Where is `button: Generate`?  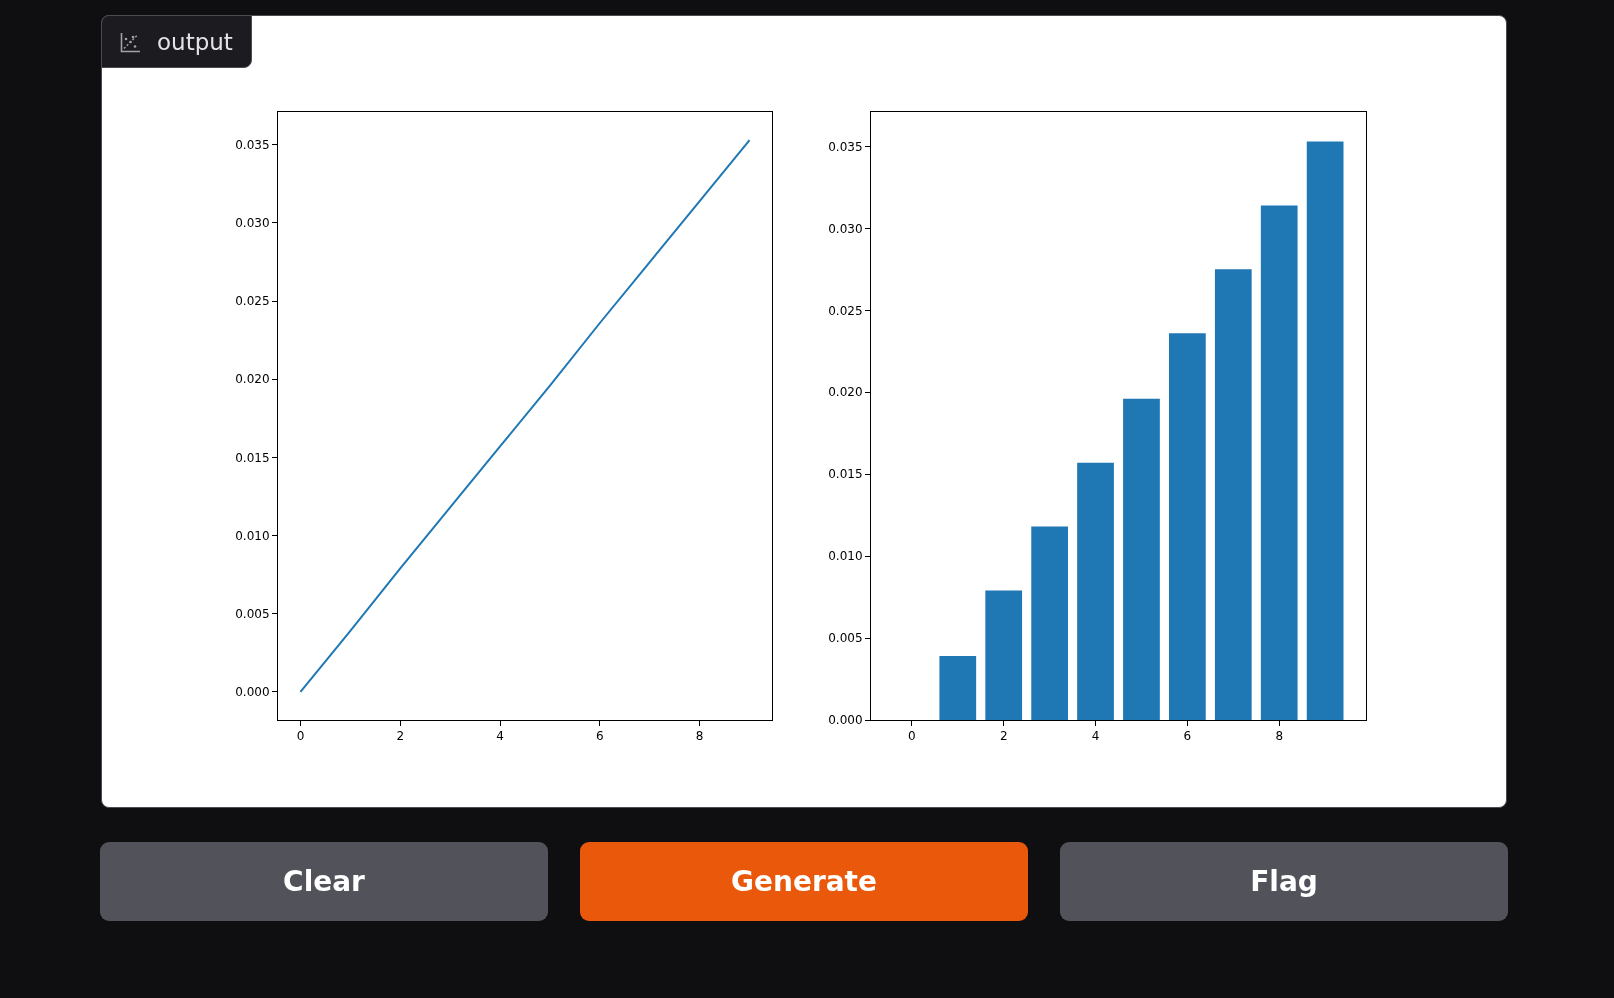
button: Generate is located at coordinates (804, 881).